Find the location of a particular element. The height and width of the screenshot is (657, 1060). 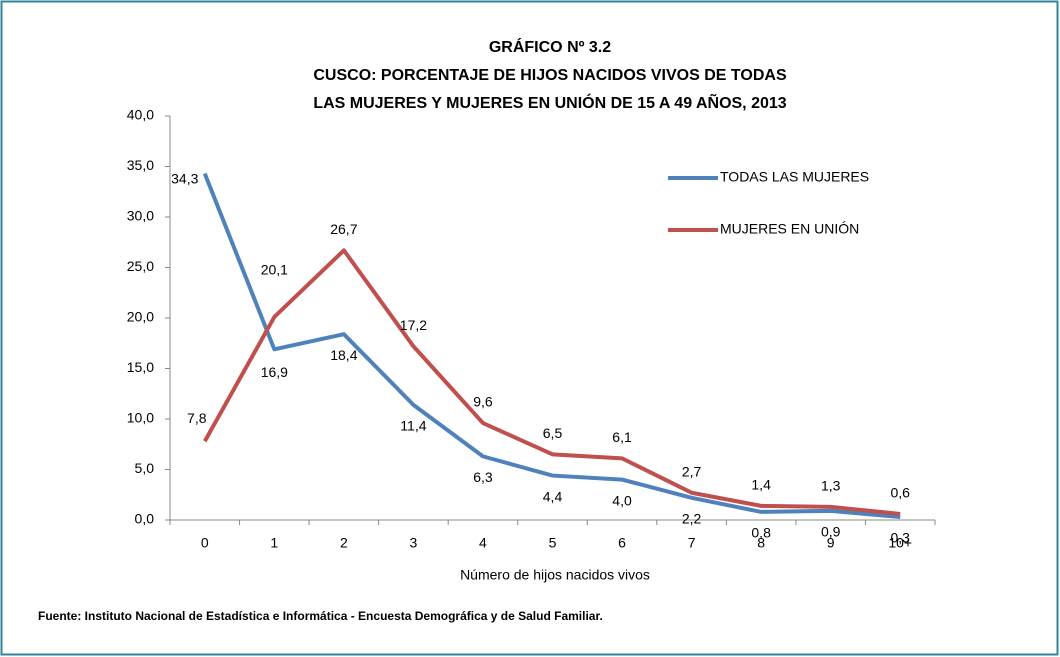

x-tick-label: 7 is located at coordinates (692, 543).